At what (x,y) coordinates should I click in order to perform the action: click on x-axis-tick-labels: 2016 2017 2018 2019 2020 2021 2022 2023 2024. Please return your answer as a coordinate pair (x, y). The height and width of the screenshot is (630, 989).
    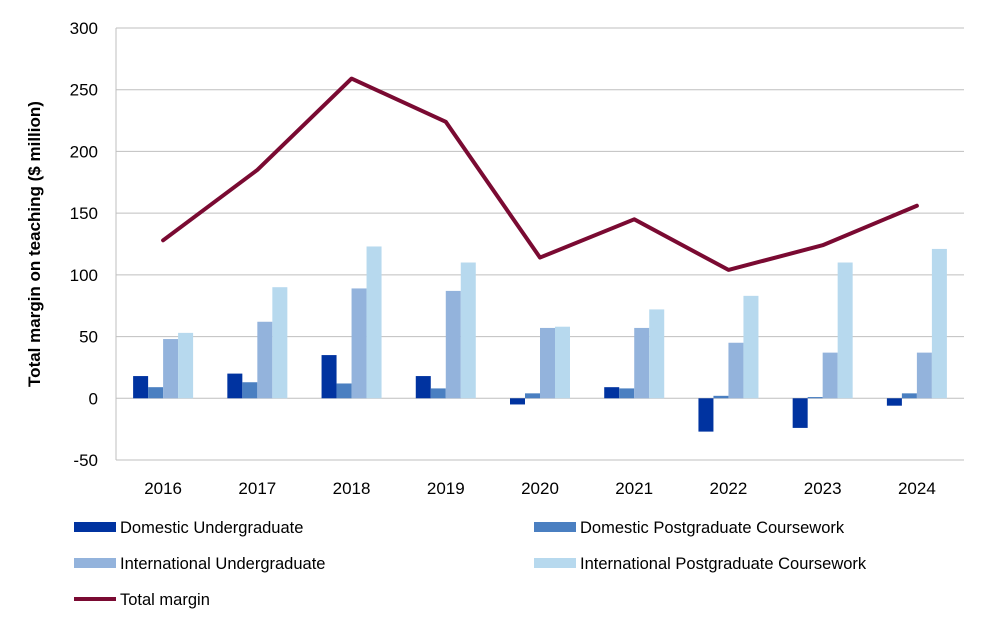
    Looking at the image, I should click on (540, 488).